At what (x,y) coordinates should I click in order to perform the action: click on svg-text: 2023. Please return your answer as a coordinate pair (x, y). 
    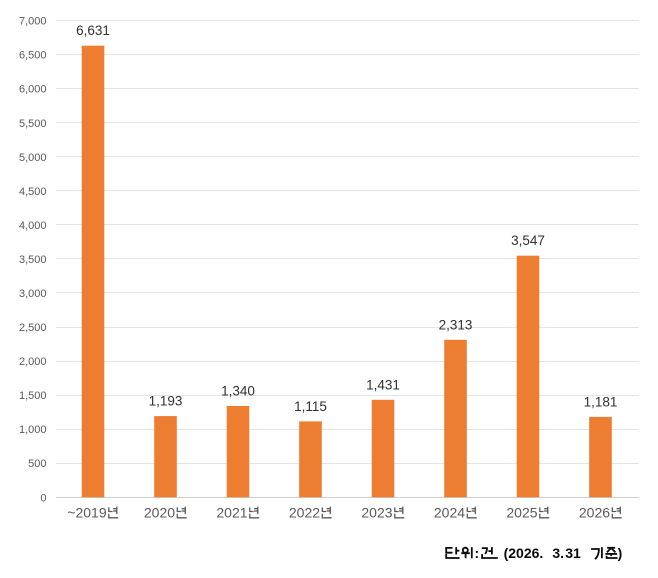
    Looking at the image, I should click on (376, 513).